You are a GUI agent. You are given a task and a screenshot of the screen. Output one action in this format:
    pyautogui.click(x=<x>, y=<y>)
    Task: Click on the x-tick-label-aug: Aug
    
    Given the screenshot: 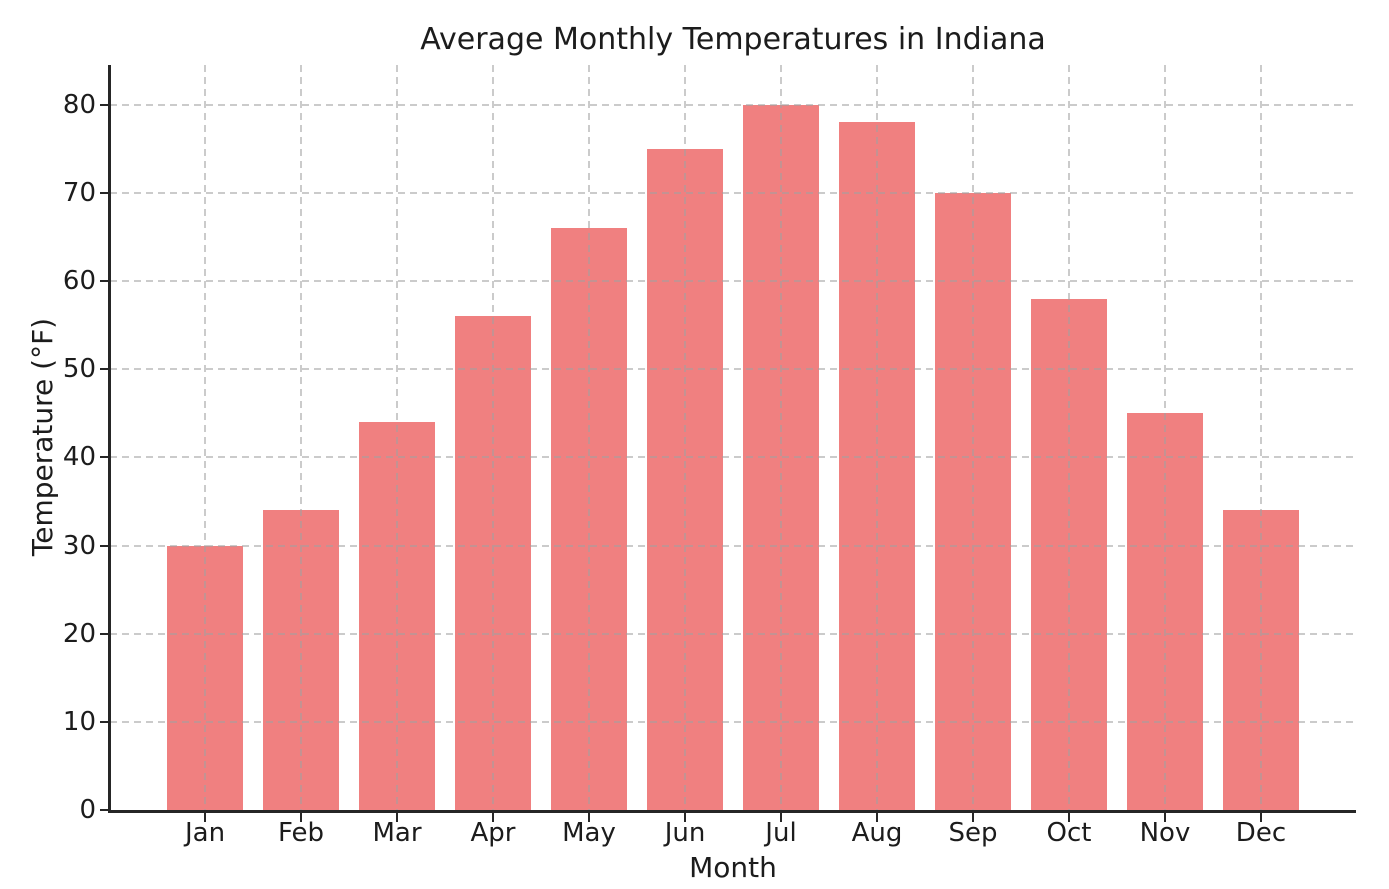 What is the action you would take?
    pyautogui.click(x=877, y=833)
    